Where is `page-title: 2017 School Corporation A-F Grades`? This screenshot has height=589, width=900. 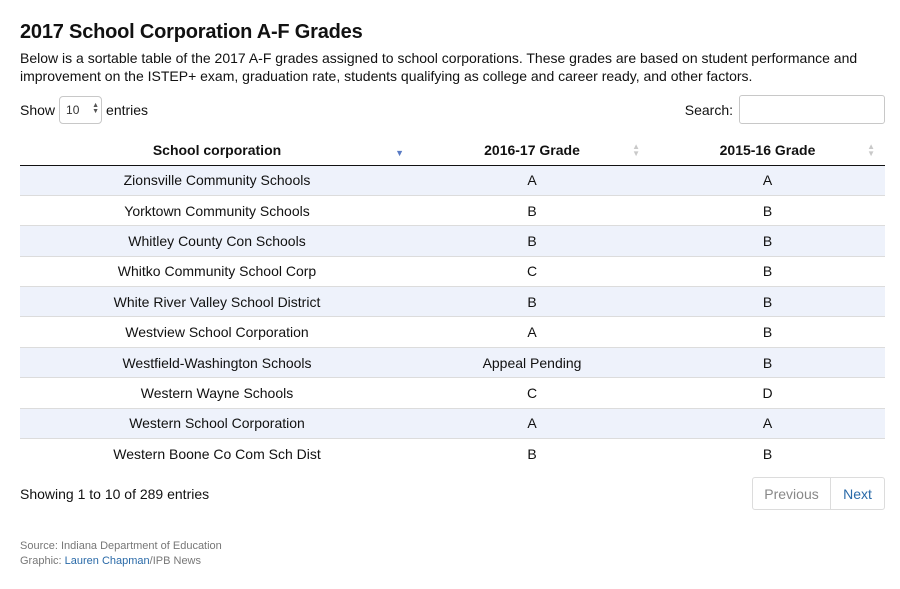 page-title: 2017 School Corporation A-F Grades is located at coordinates (191, 32).